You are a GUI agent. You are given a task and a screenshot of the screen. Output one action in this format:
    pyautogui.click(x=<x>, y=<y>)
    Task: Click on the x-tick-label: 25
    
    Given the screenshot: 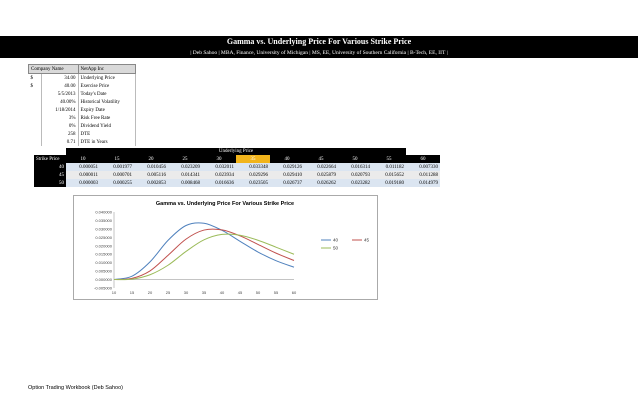 What is the action you would take?
    pyautogui.click(x=168, y=292)
    